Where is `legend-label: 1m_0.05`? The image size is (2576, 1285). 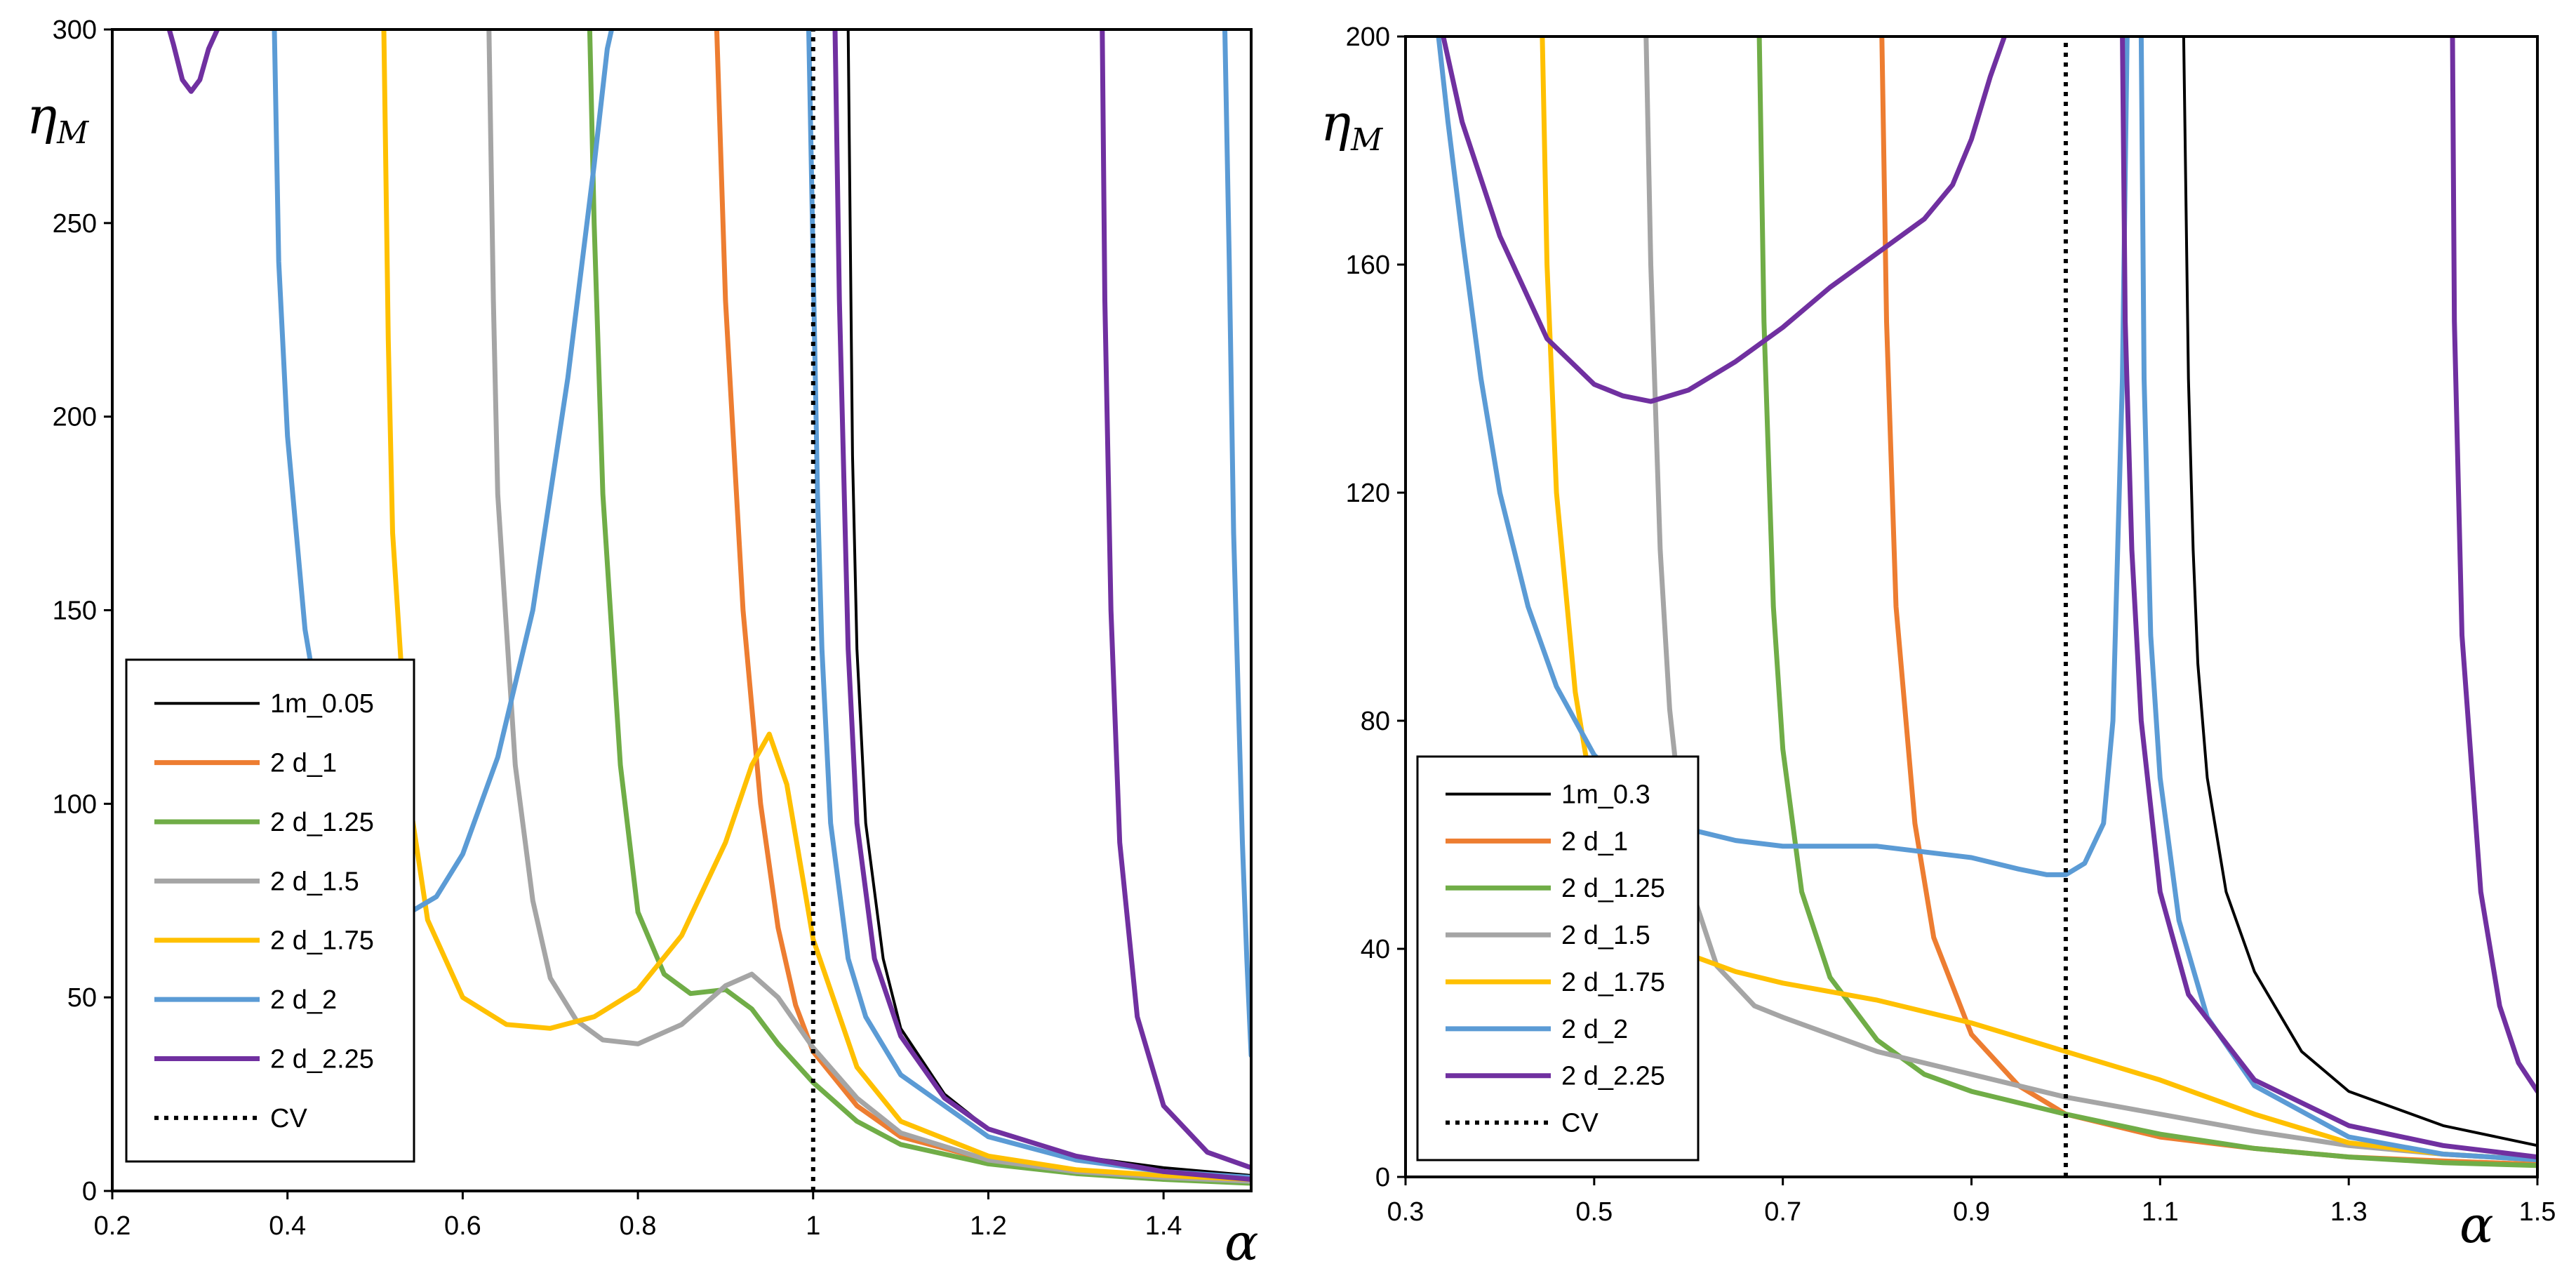 legend-label: 1m_0.05 is located at coordinates (322, 704).